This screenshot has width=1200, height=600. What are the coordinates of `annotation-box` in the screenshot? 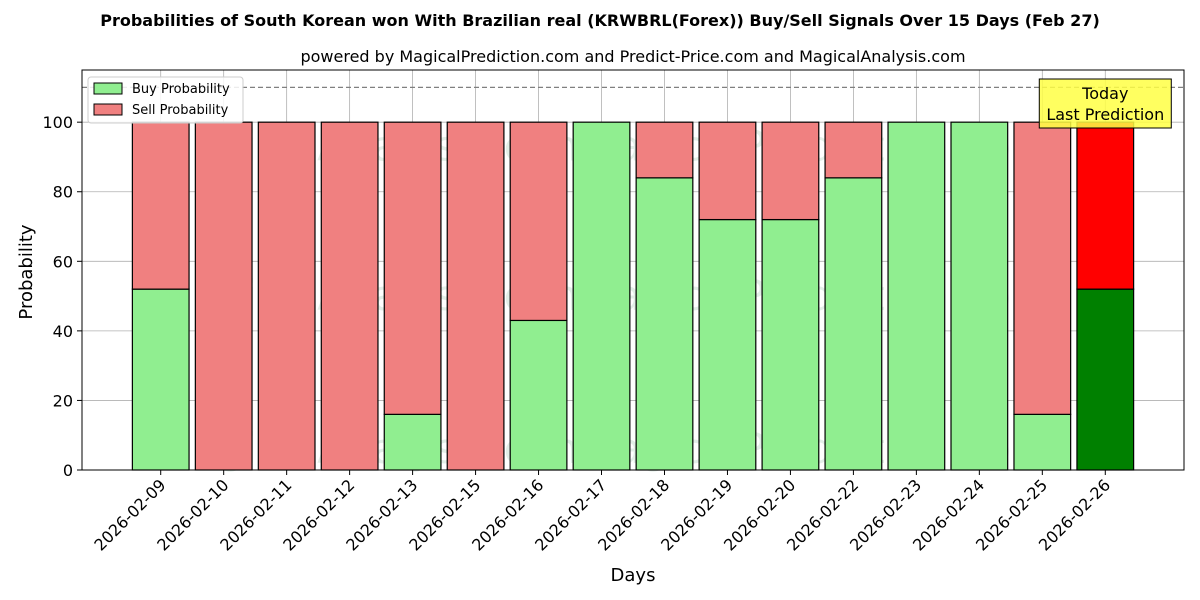 It's located at (1105, 103).